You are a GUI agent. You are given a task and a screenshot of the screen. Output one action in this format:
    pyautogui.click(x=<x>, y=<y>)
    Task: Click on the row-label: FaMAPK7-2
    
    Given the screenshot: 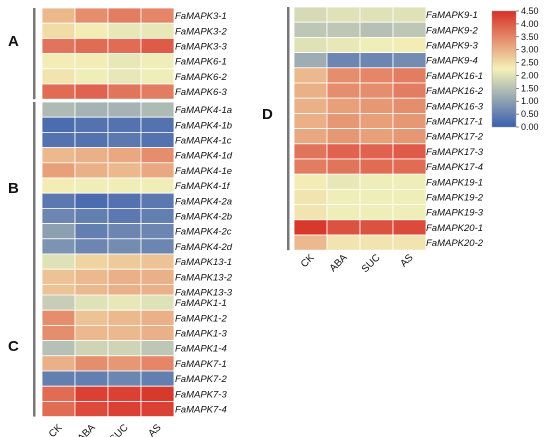 What is the action you would take?
    pyautogui.click(x=201, y=379)
    